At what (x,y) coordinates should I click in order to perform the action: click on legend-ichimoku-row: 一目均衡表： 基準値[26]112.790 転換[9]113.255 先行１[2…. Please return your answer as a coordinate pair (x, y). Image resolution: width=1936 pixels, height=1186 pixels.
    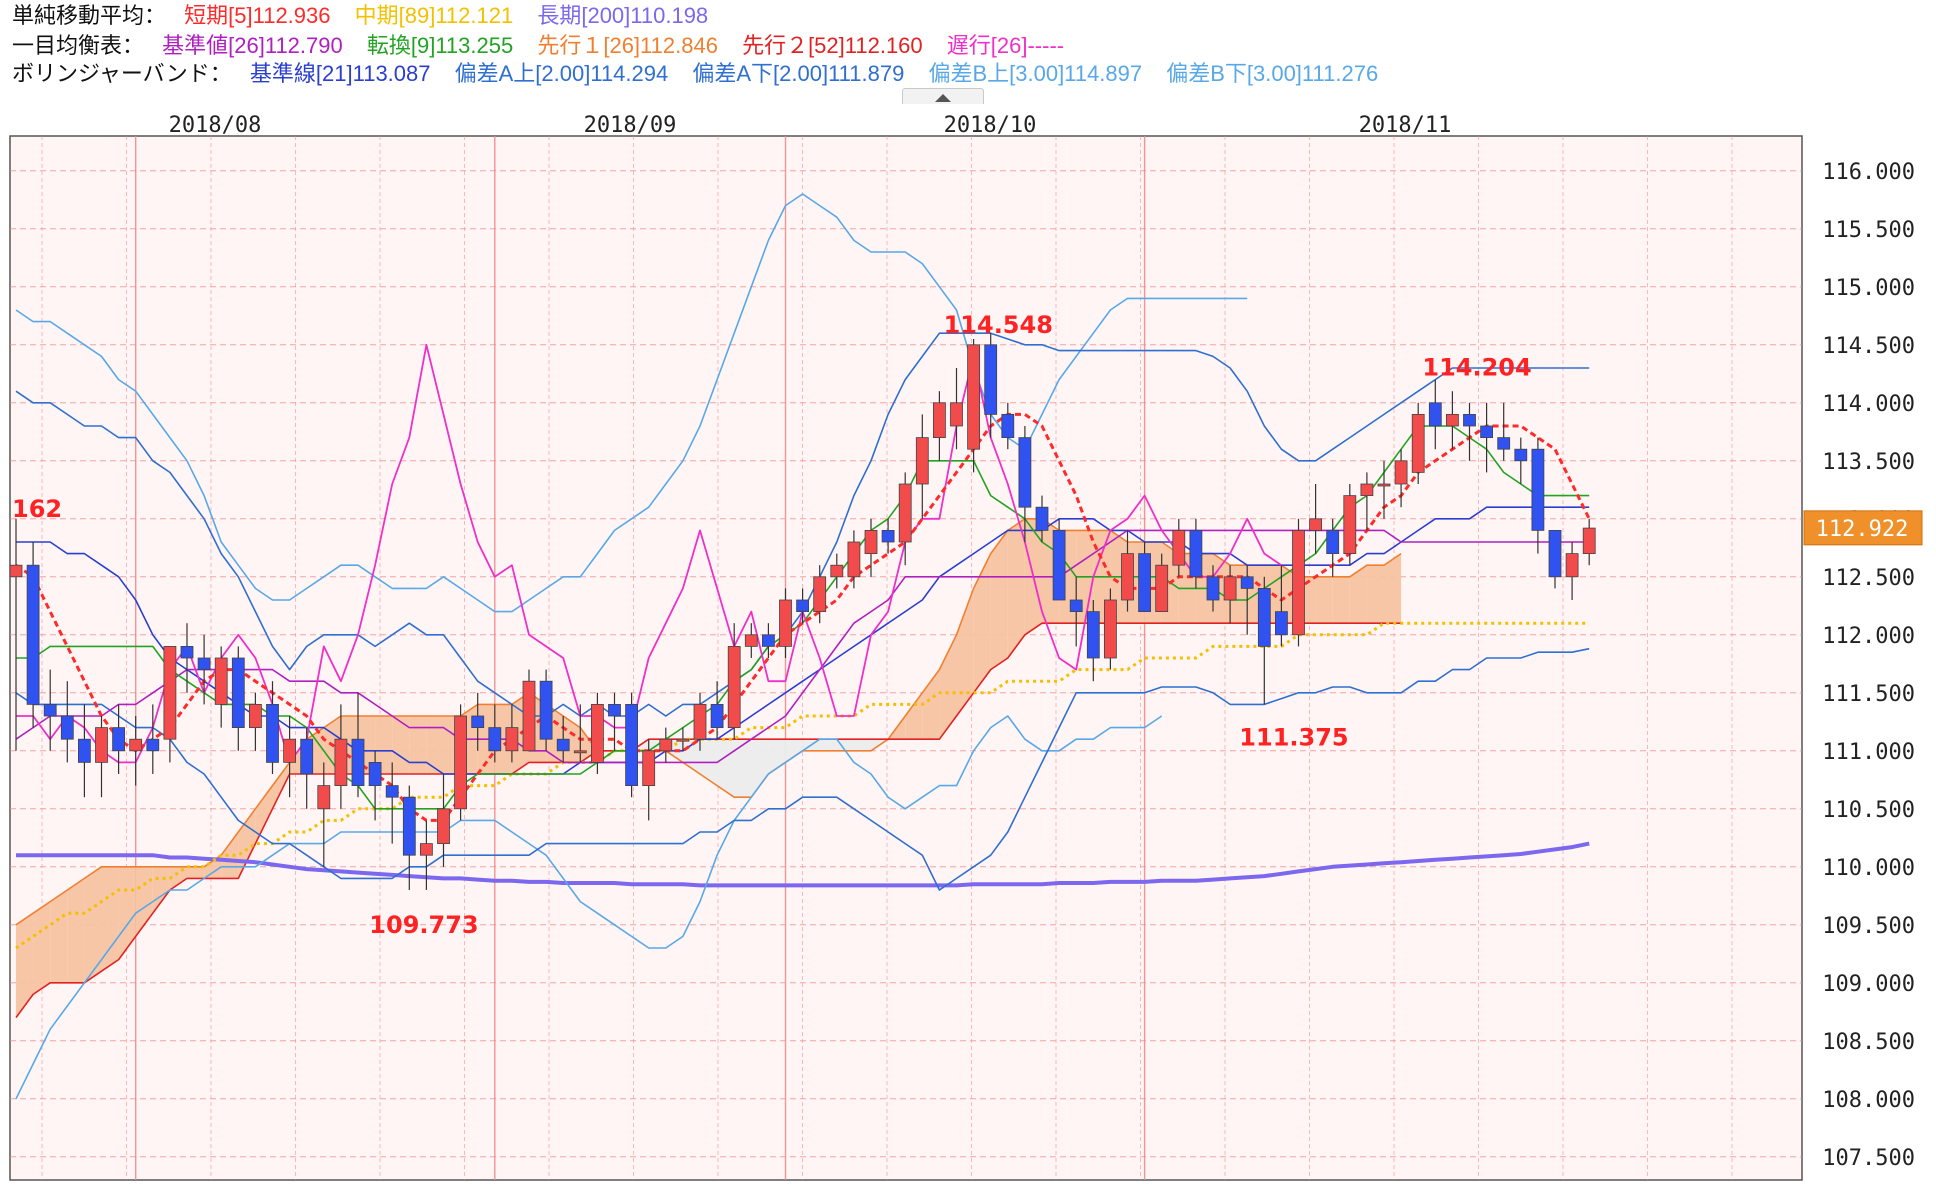
    Looking at the image, I should click on (547, 46).